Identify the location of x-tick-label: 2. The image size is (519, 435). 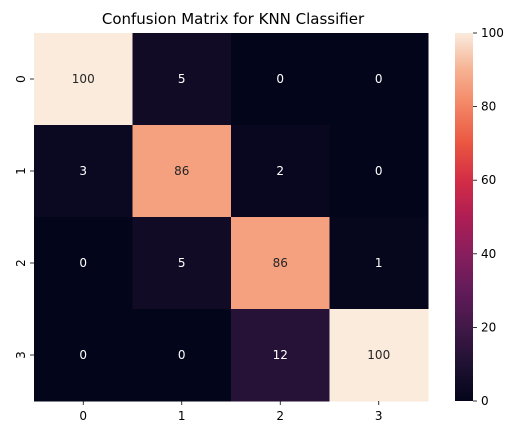
(280, 416).